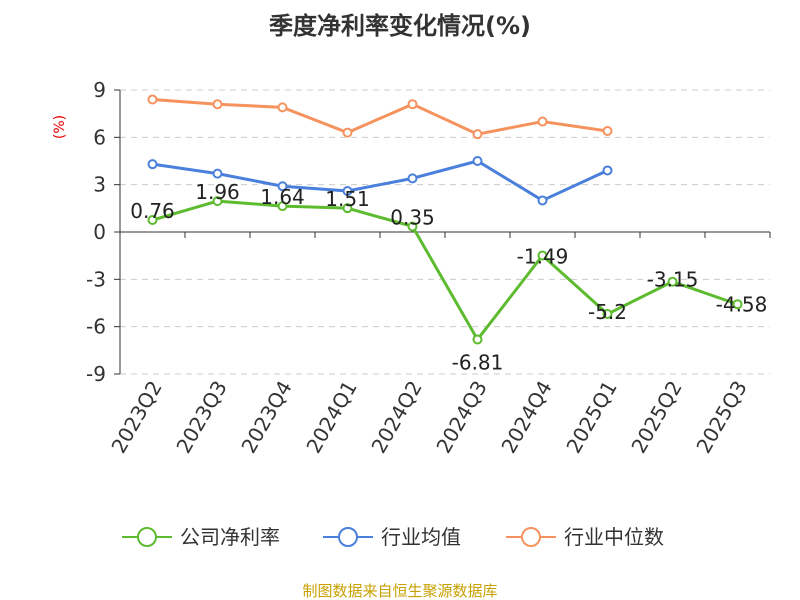 This screenshot has width=800, height=600. Describe the element at coordinates (399, 591) in the screenshot. I see `source-note: 制图数据来自恒生聚源数据库` at that location.